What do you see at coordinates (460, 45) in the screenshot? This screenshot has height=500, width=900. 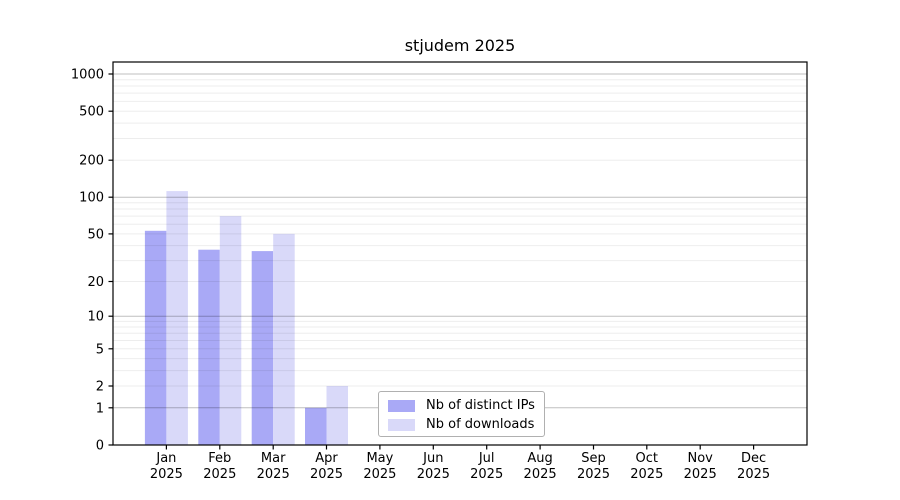 I see `chart-title: stjudem 2025` at bounding box center [460, 45].